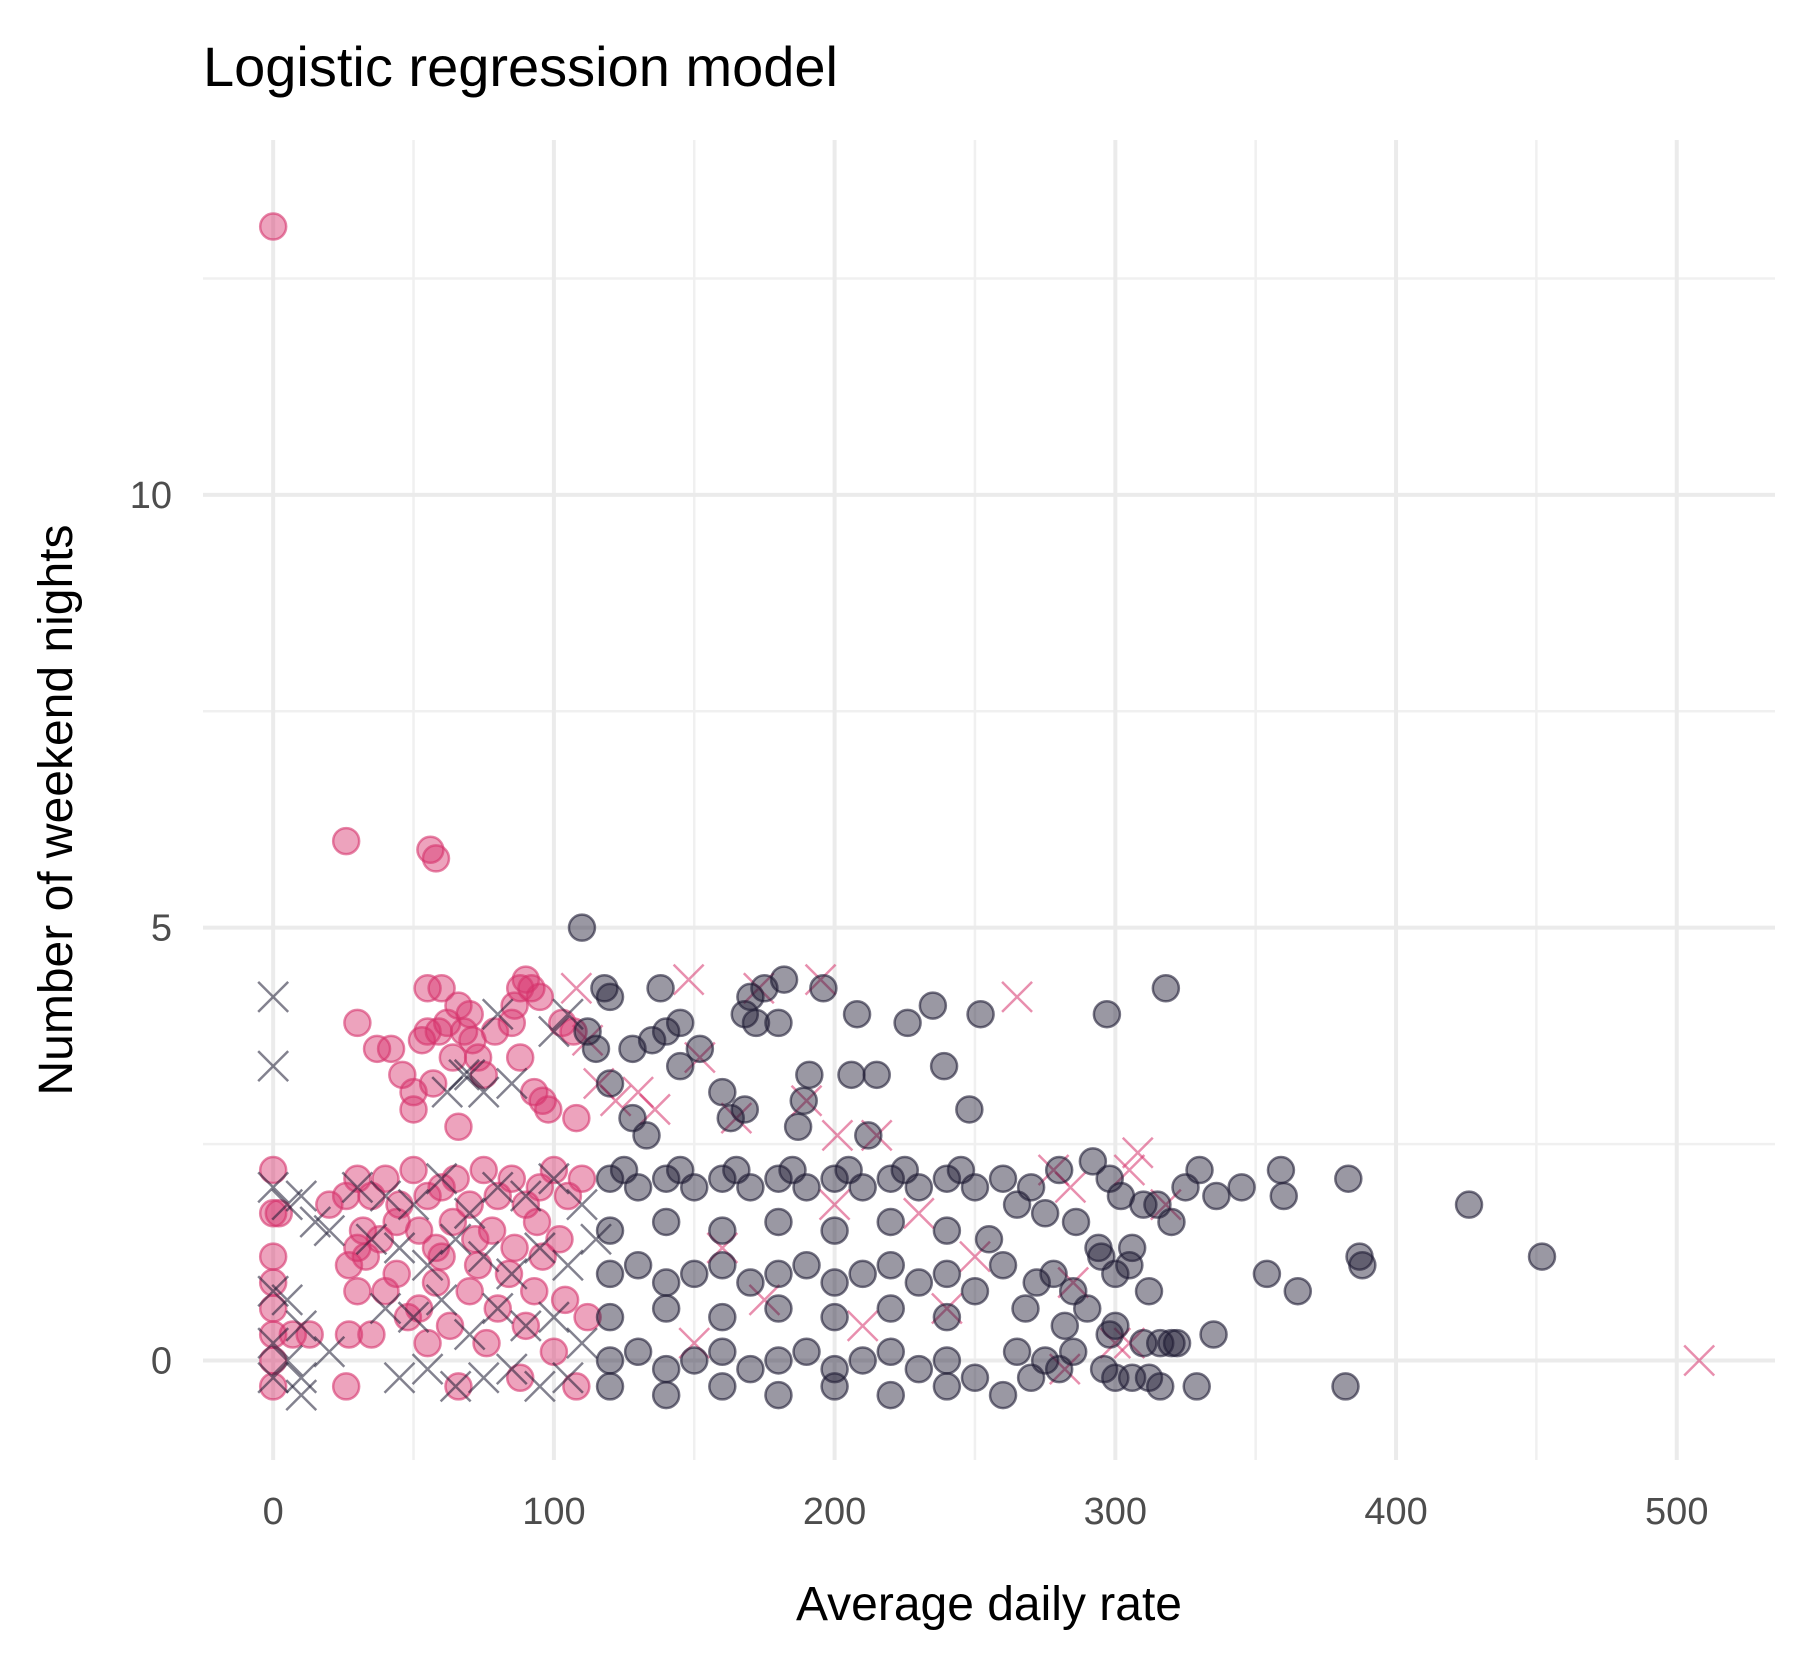  Describe the element at coordinates (553, 1512) in the screenshot. I see `x-tick-label: 100` at that location.